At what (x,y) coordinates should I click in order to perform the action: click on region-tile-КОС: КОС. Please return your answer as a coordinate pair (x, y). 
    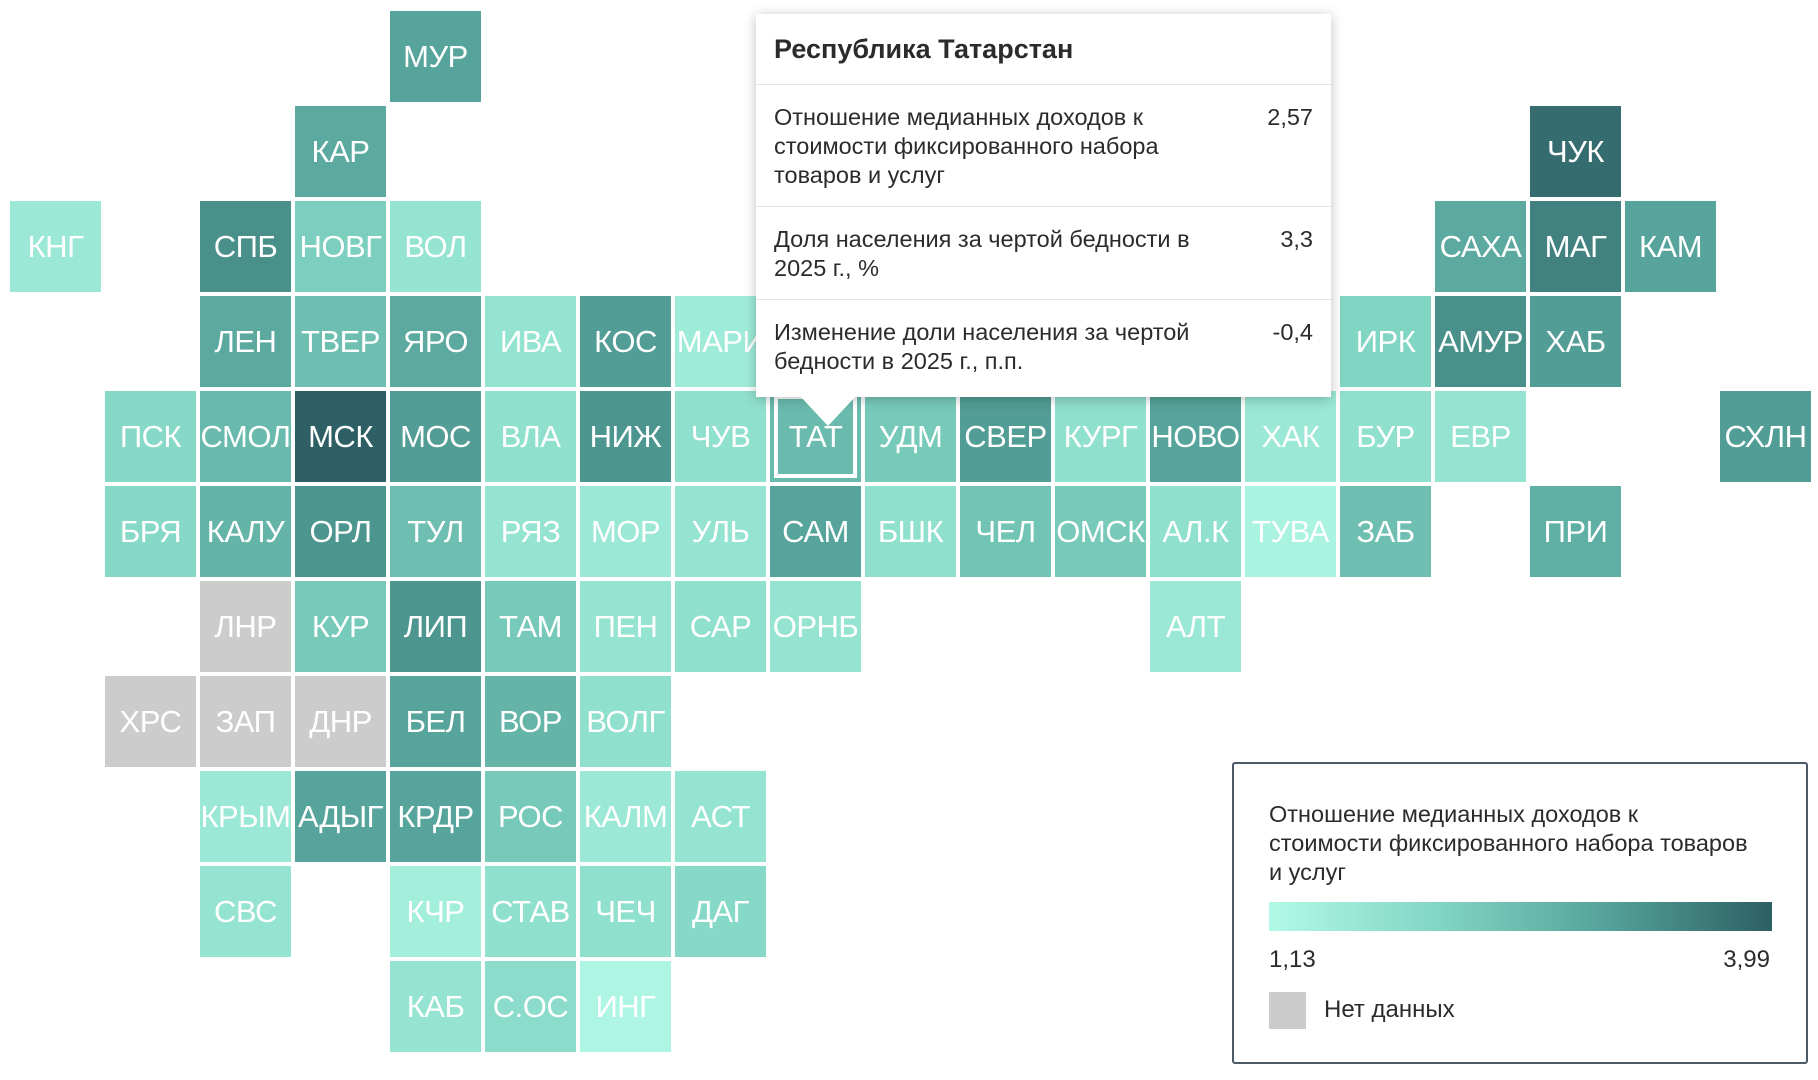
    Looking at the image, I should click on (625, 341).